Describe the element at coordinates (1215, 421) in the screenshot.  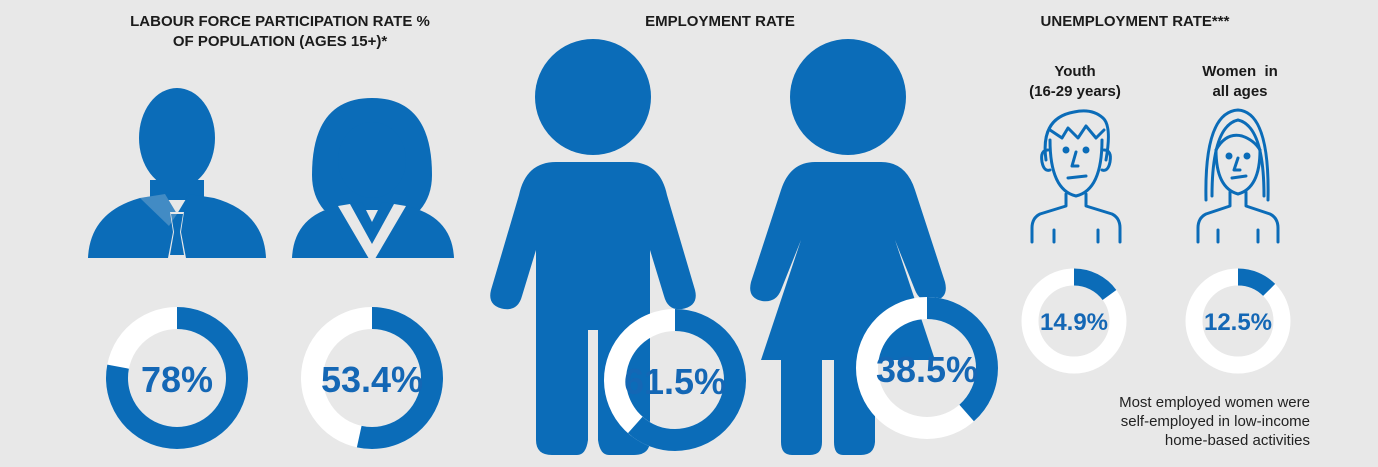
I see `footnote-line2: self-employed in low-income` at that location.